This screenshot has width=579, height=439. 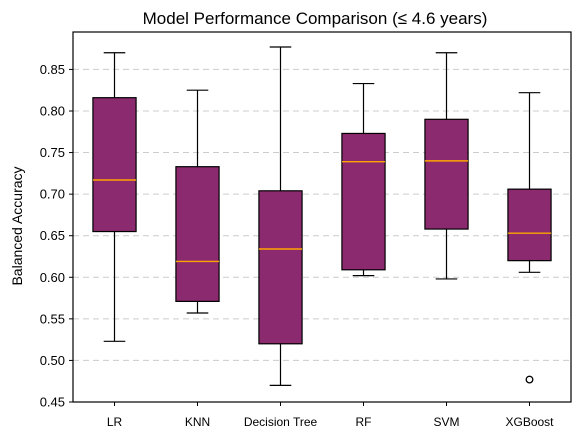 What do you see at coordinates (52, 235) in the screenshot?
I see `y-tick-label: 0.65` at bounding box center [52, 235].